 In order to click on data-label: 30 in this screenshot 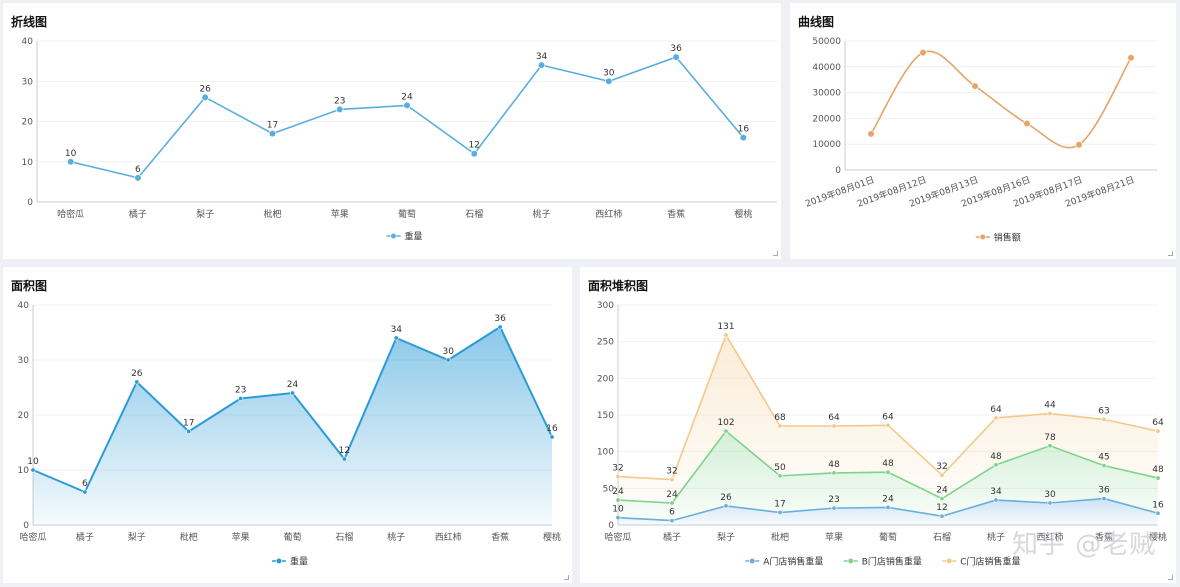, I will do `click(609, 73)`.